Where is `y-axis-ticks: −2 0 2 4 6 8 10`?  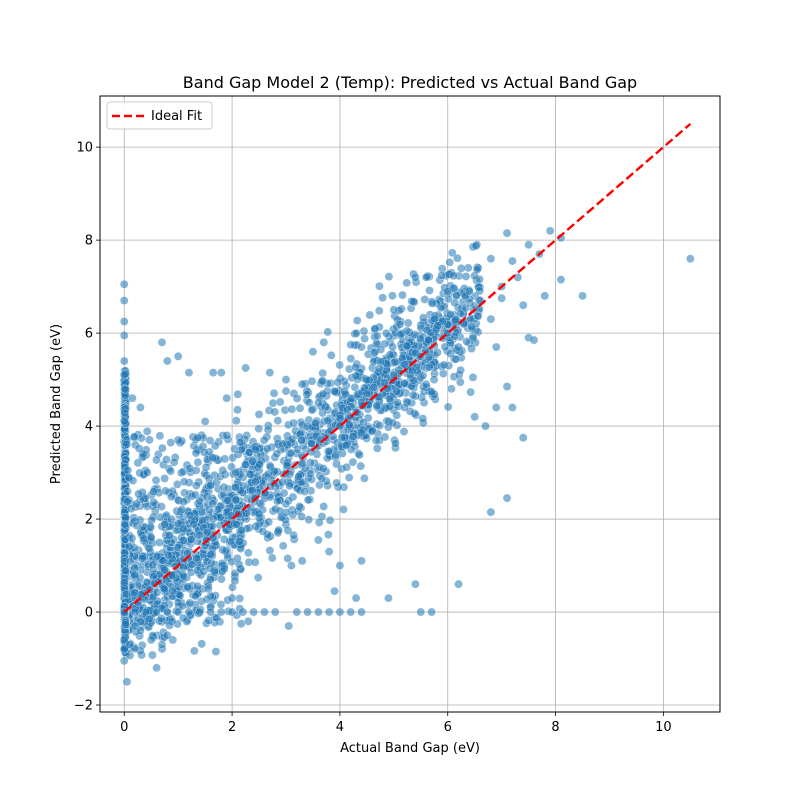 y-axis-ticks: −2 0 2 4 6 8 10 is located at coordinates (87, 427).